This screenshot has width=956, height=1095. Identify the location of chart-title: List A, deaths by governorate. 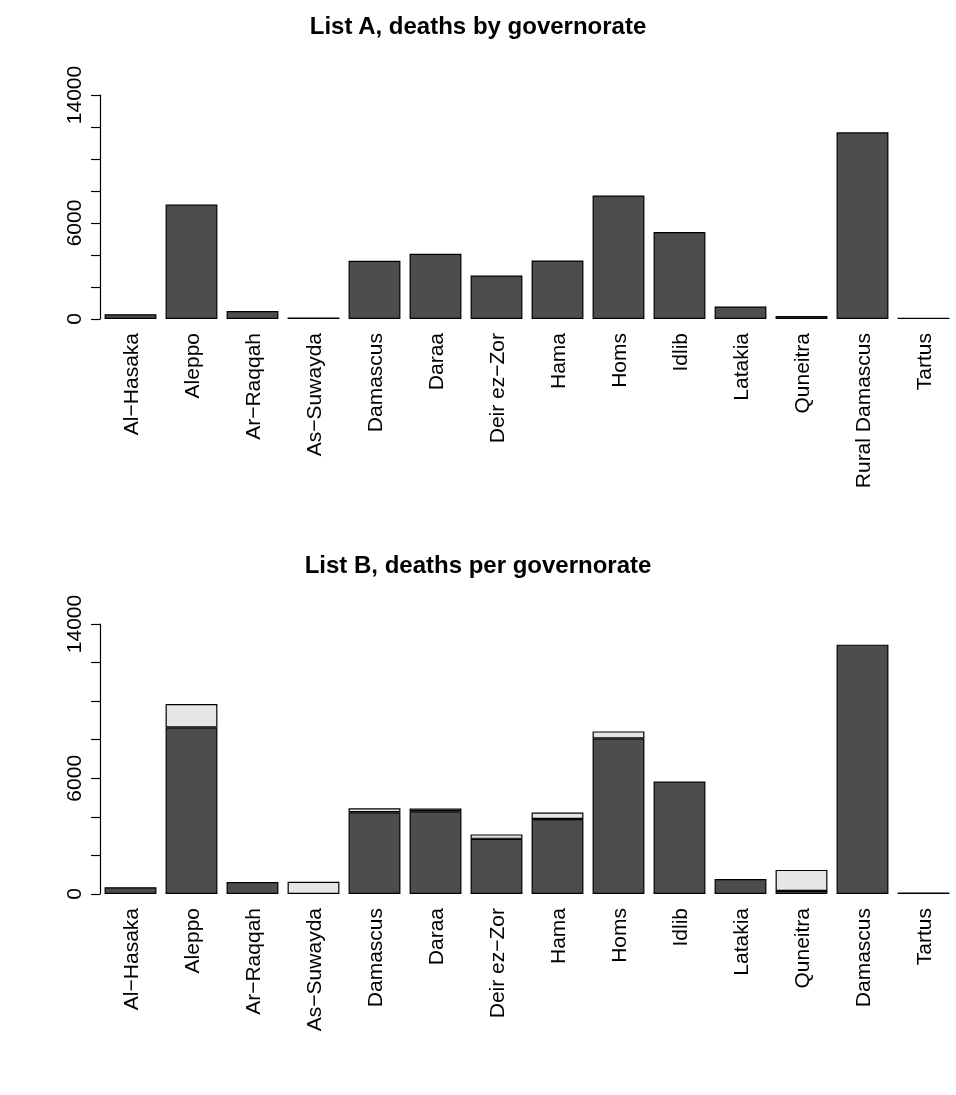
(478, 25).